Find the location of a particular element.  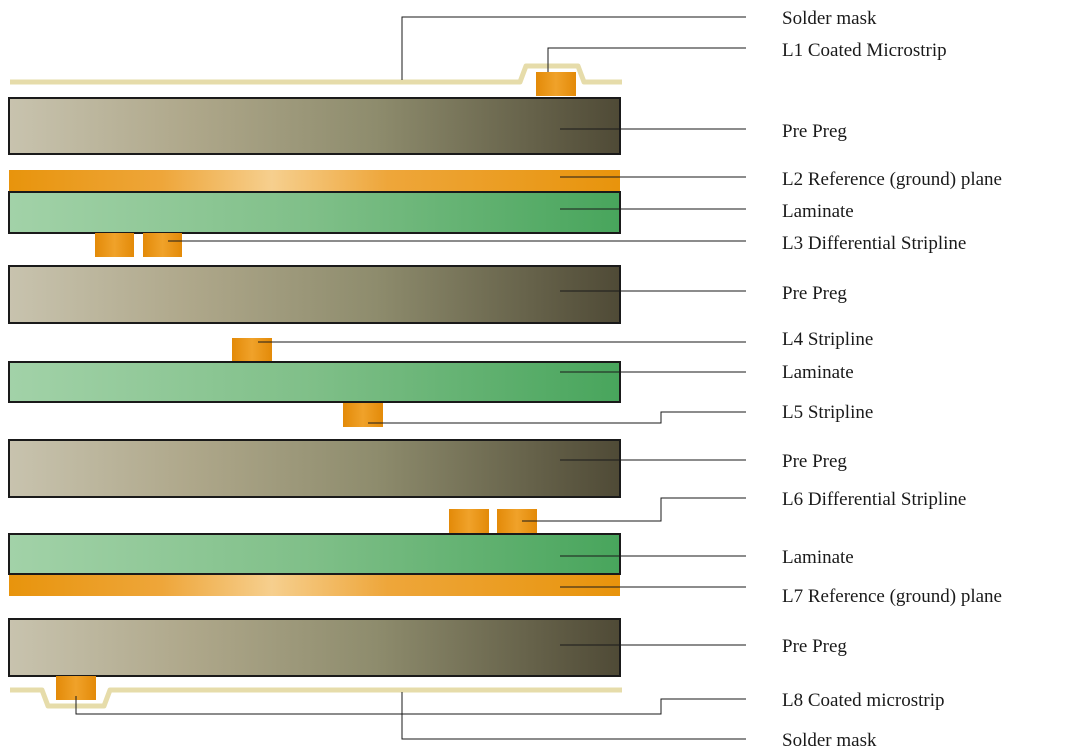

l6-trace-a is located at coordinates (469, 521).